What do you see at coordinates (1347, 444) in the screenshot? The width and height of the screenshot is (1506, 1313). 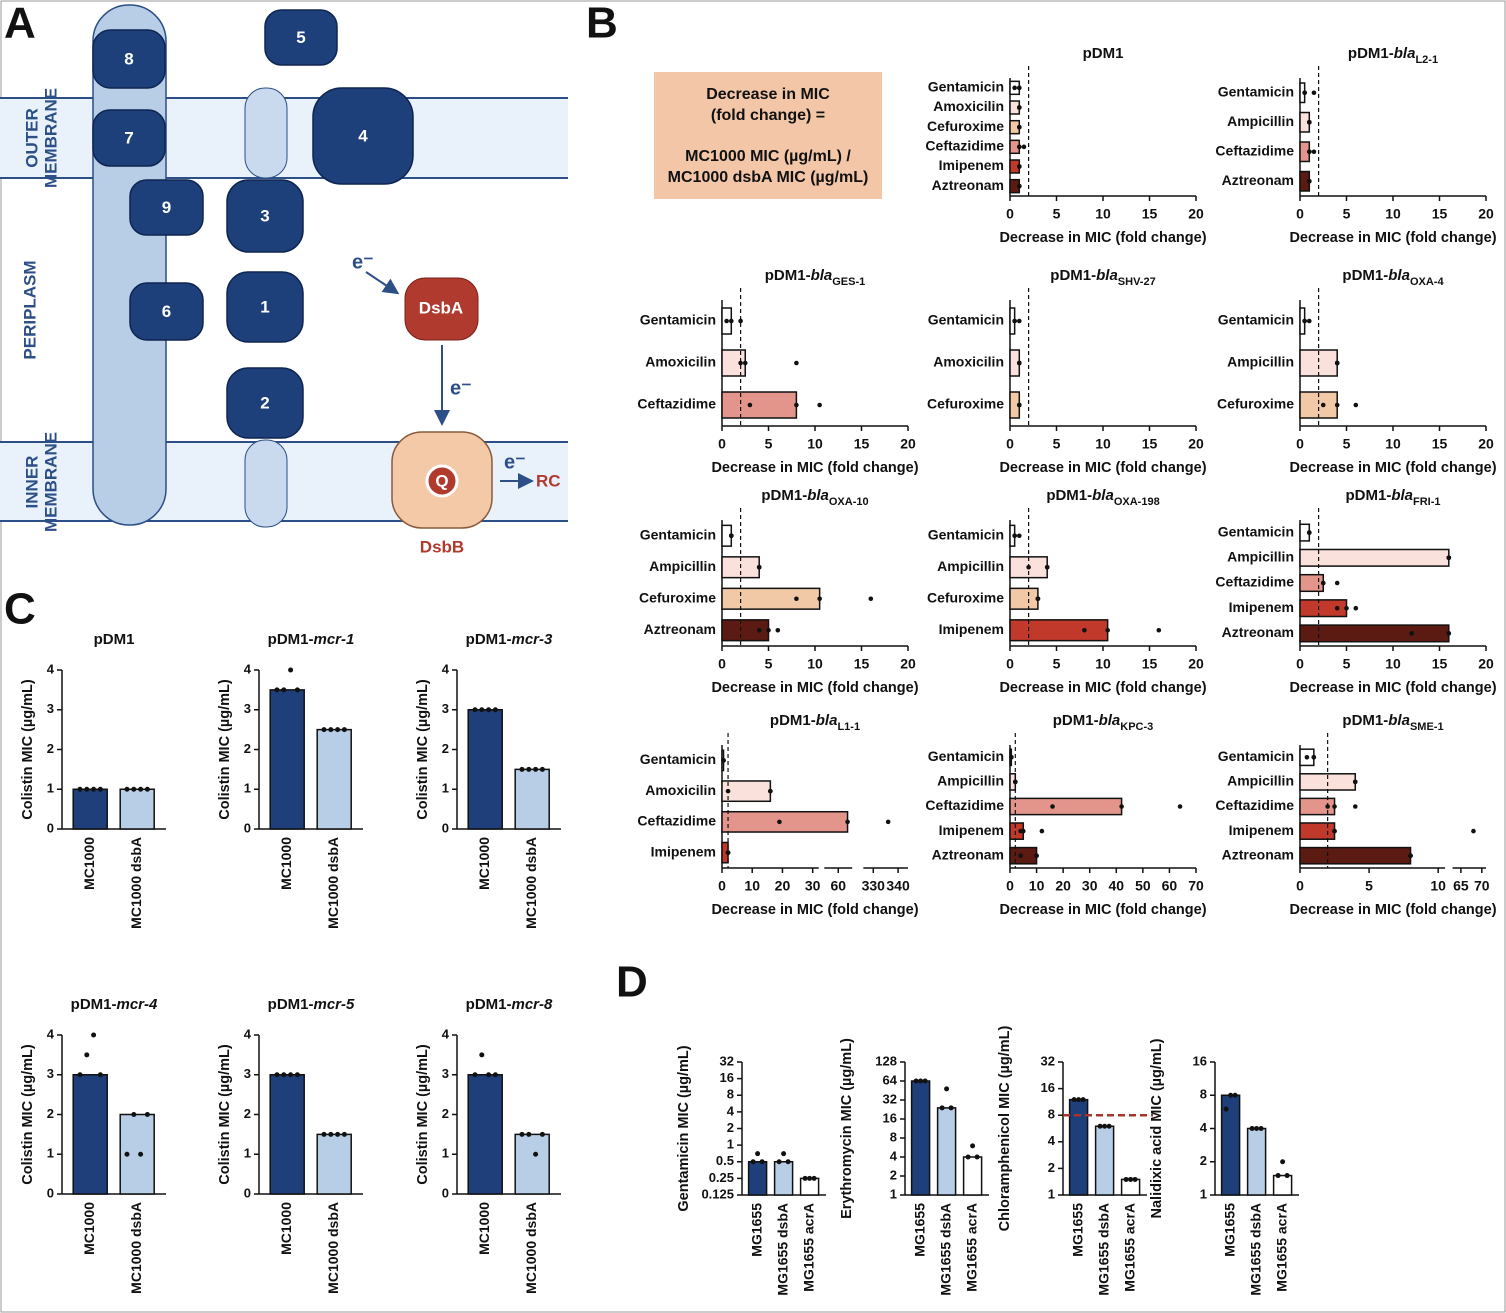 I see `x-tick-label: 5` at bounding box center [1347, 444].